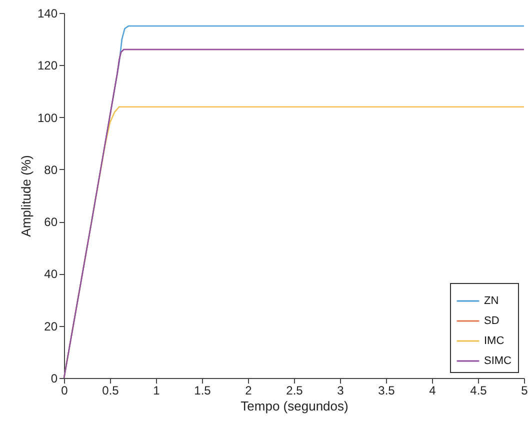 The image size is (532, 428). What do you see at coordinates (54, 379) in the screenshot?
I see `y-tick-label: 0` at bounding box center [54, 379].